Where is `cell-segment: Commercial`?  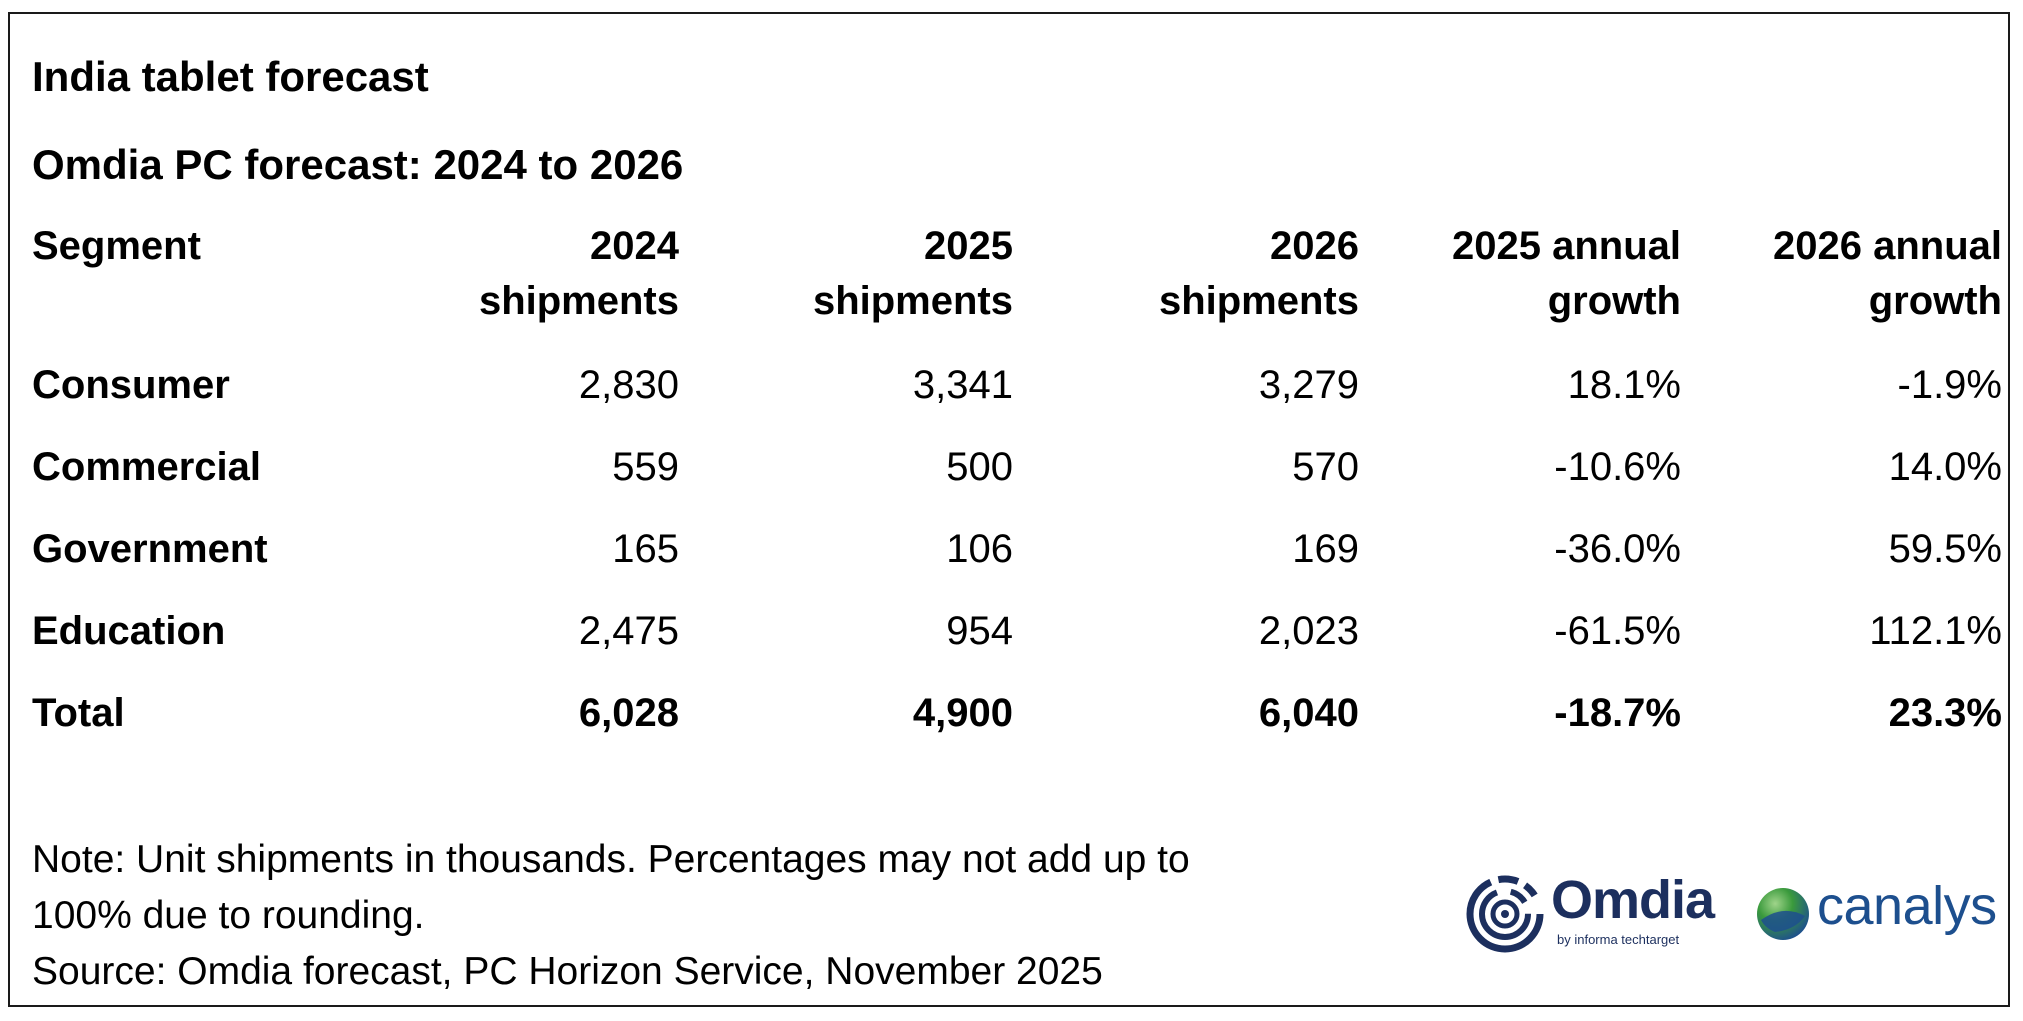
cell-segment: Commercial is located at coordinates (146, 467).